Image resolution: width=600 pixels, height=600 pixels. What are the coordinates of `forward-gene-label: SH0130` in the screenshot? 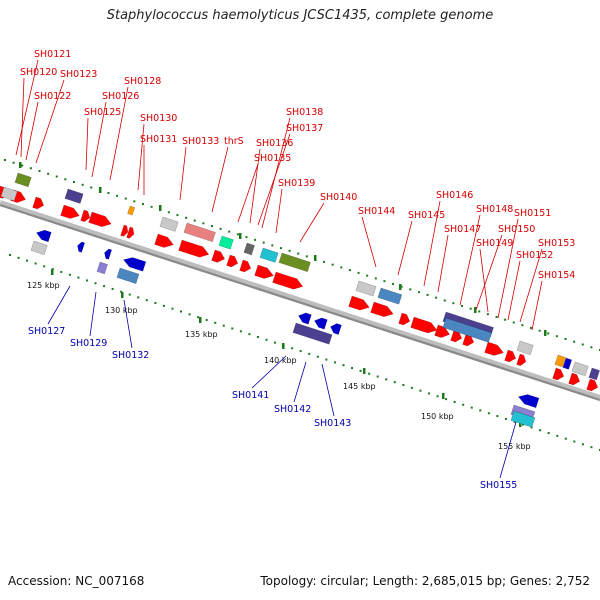 It's located at (158, 118).